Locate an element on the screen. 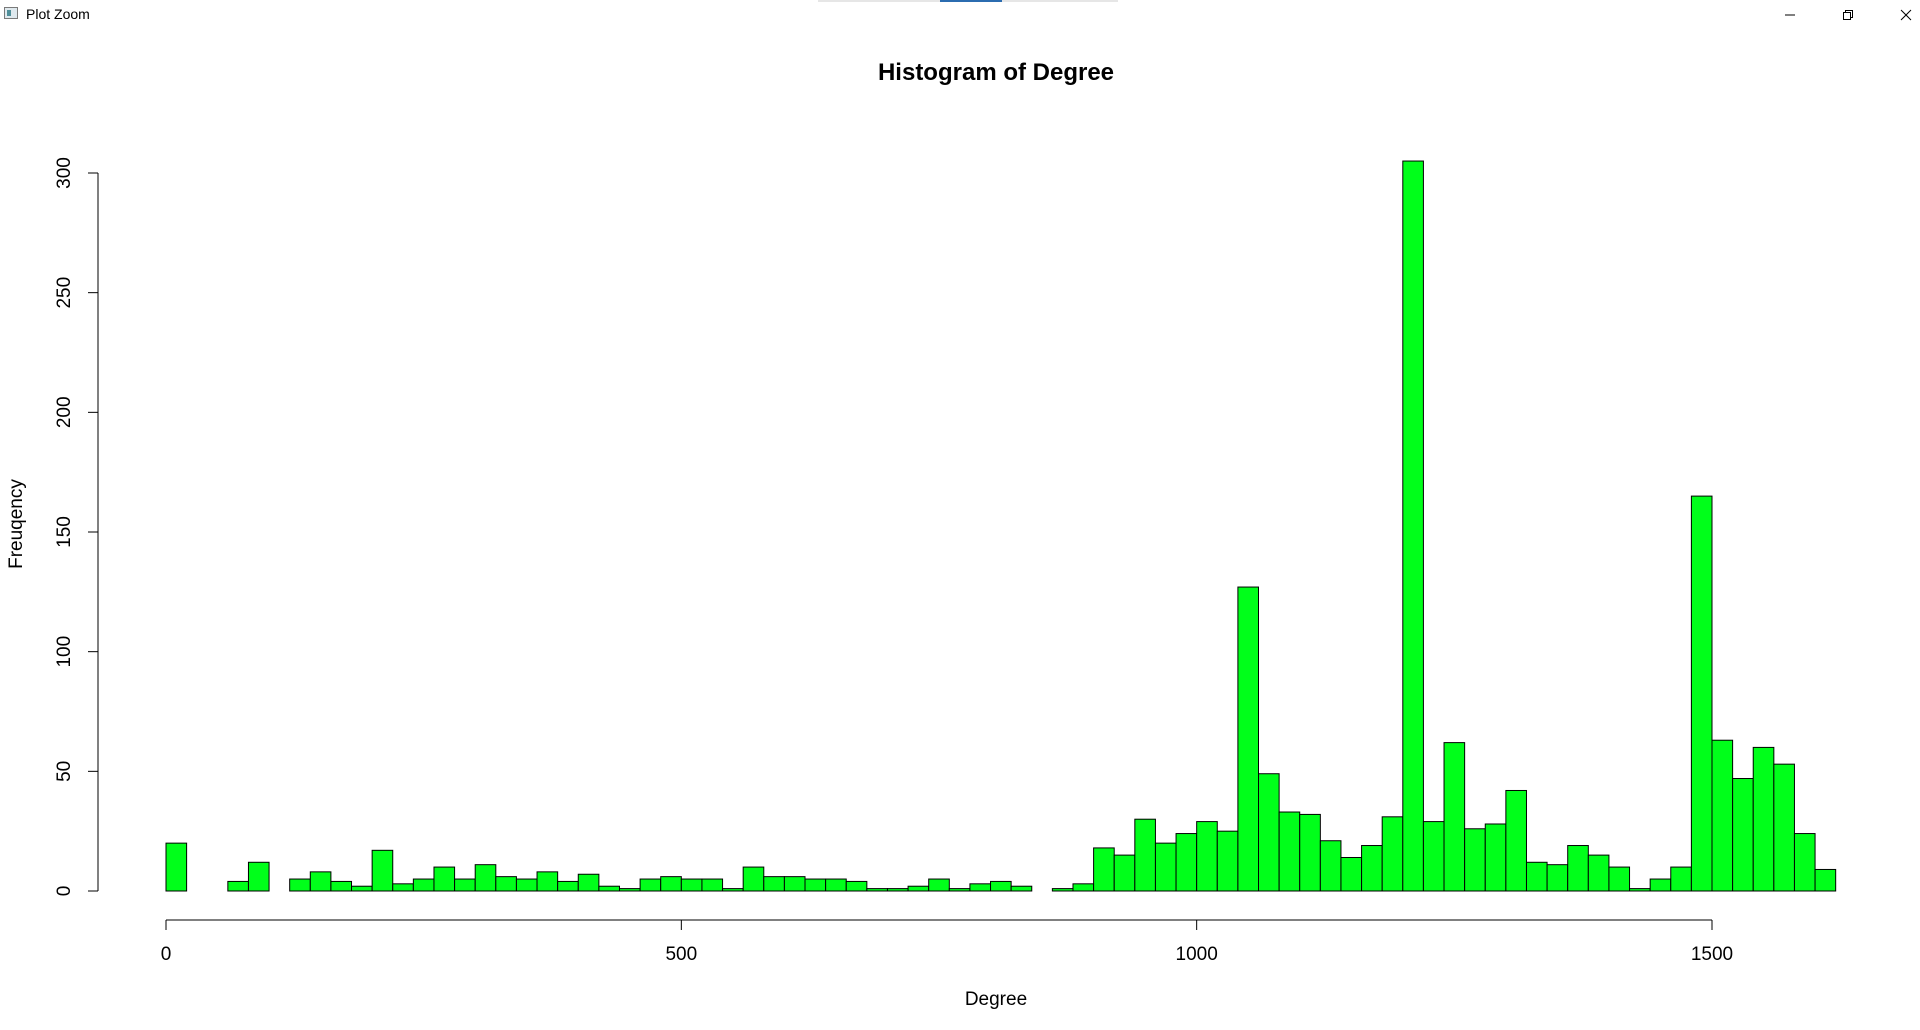 The width and height of the screenshot is (1920, 1030). y-axis-label: Freuqency is located at coordinates (16, 524).